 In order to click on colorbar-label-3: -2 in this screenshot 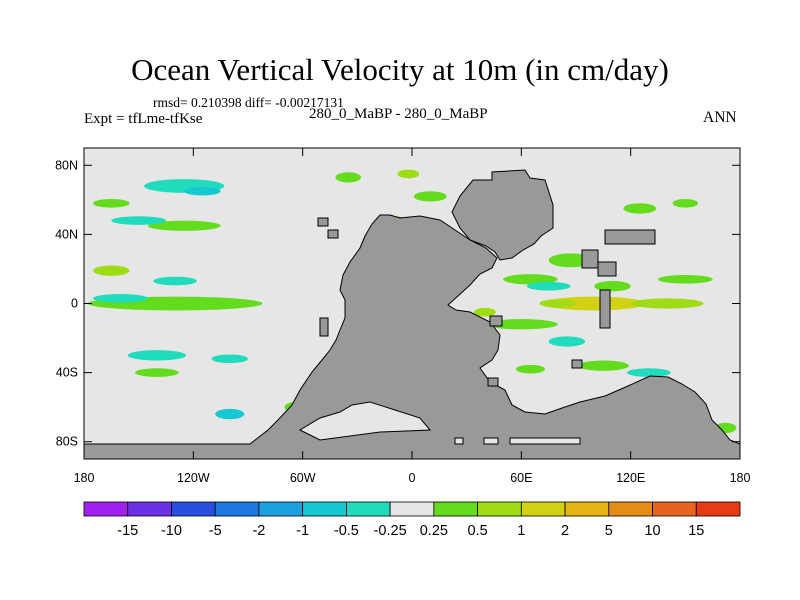, I will do `click(258, 531)`.